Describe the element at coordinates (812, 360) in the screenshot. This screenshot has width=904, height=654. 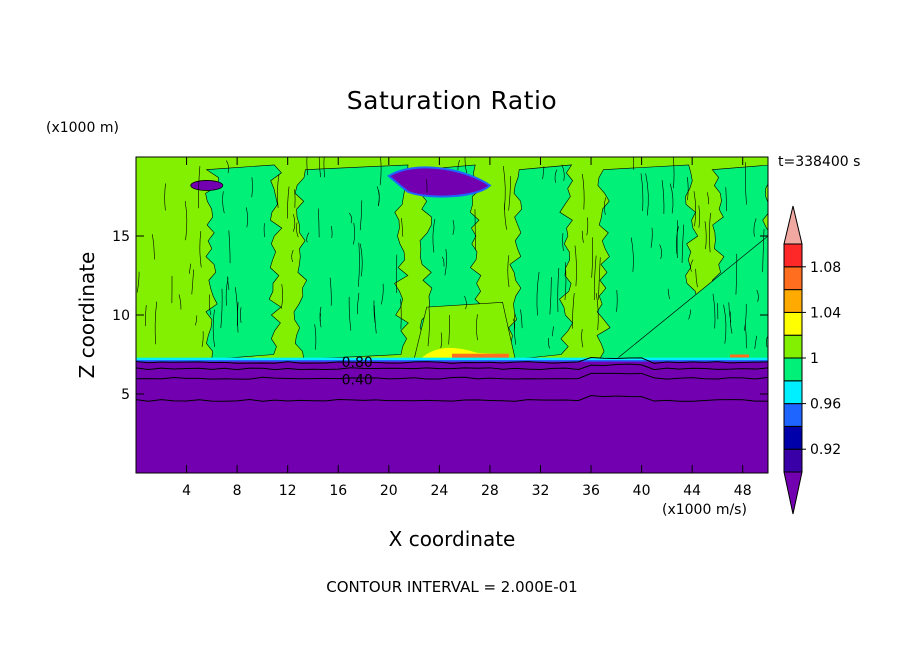
I see `colorbar: 0.92 0.96 1 1.04 1.08` at that location.